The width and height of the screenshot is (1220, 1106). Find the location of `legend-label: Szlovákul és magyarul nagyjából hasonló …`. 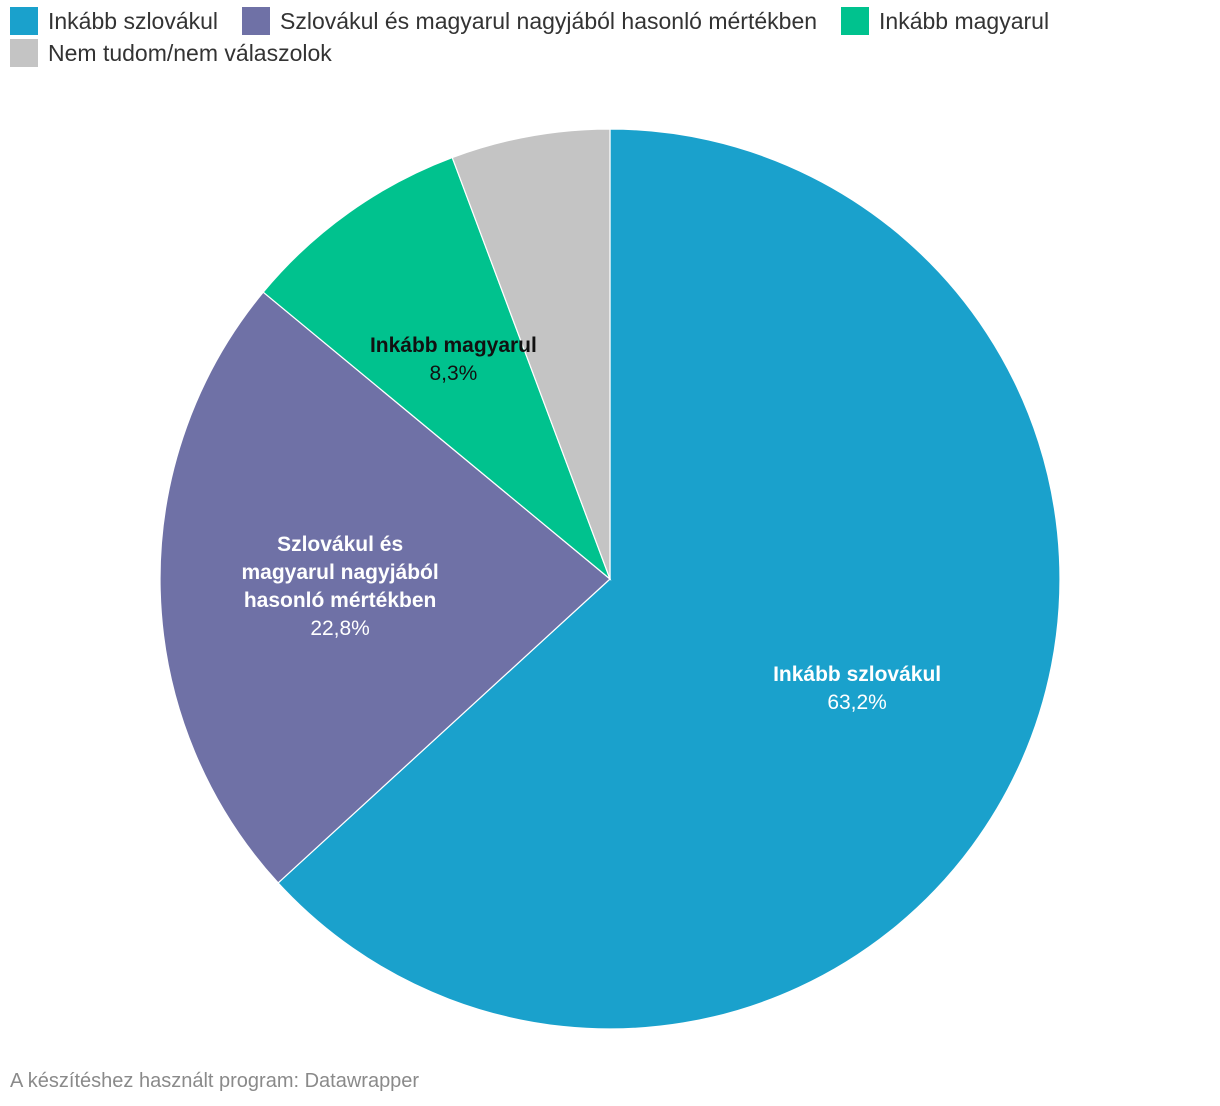

legend-label: Szlovákul és magyarul nagyjából hasonló … is located at coordinates (549, 20).